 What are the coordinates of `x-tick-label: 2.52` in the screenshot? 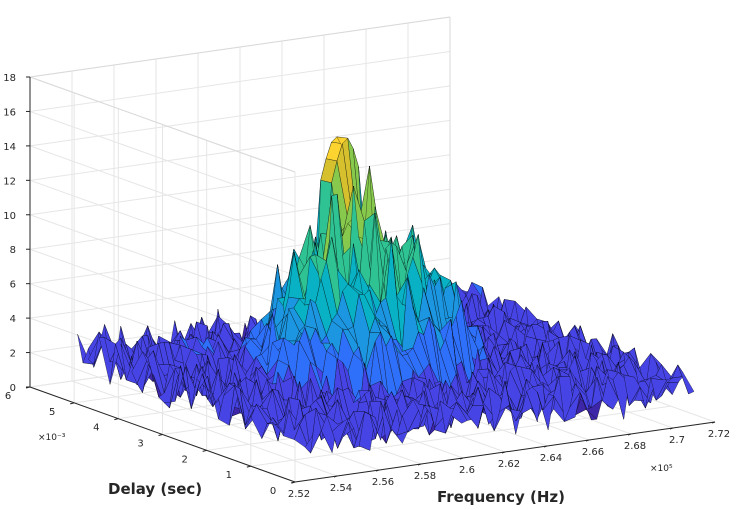 It's located at (299, 494).